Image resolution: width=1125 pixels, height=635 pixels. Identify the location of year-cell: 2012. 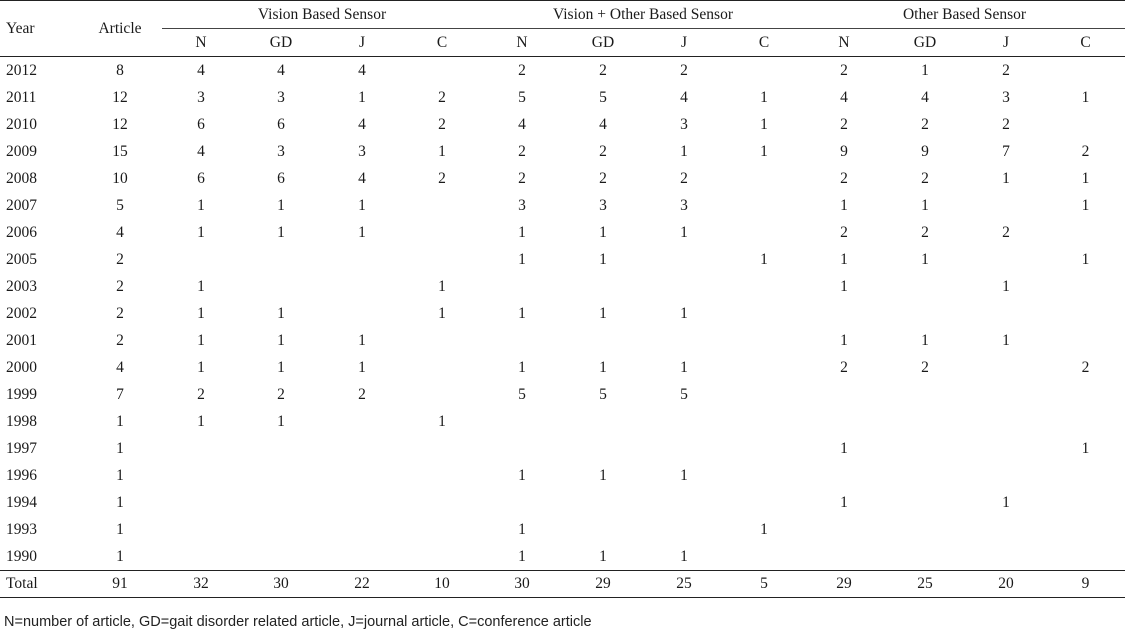
(21, 70).